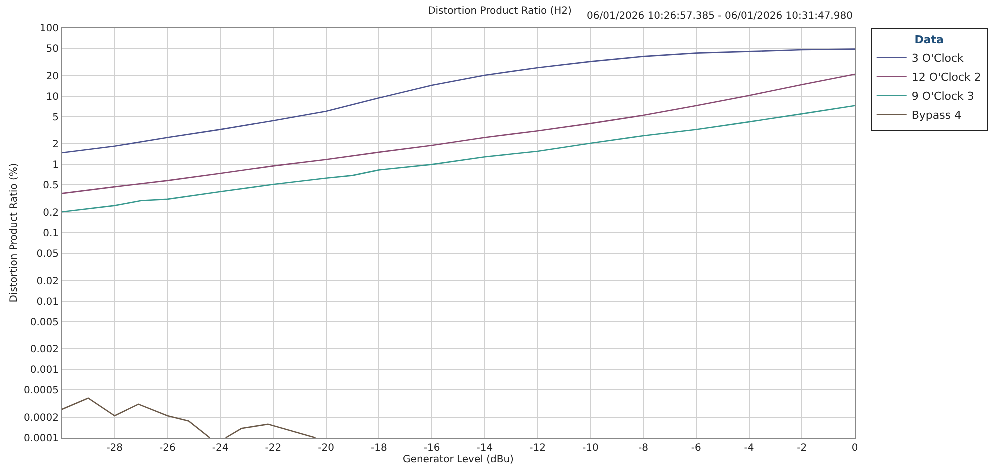 This screenshot has height=475, width=1000. I want to click on y-tick-label: 0.5, so click(51, 186).